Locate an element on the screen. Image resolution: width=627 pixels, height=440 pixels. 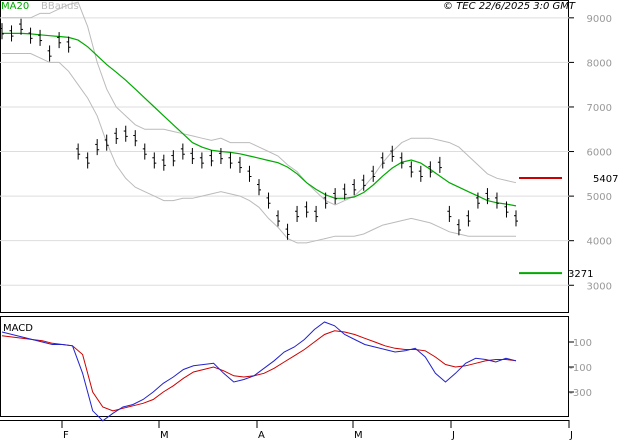
price-y-tick-label: 3000 is located at coordinates (599, 286).